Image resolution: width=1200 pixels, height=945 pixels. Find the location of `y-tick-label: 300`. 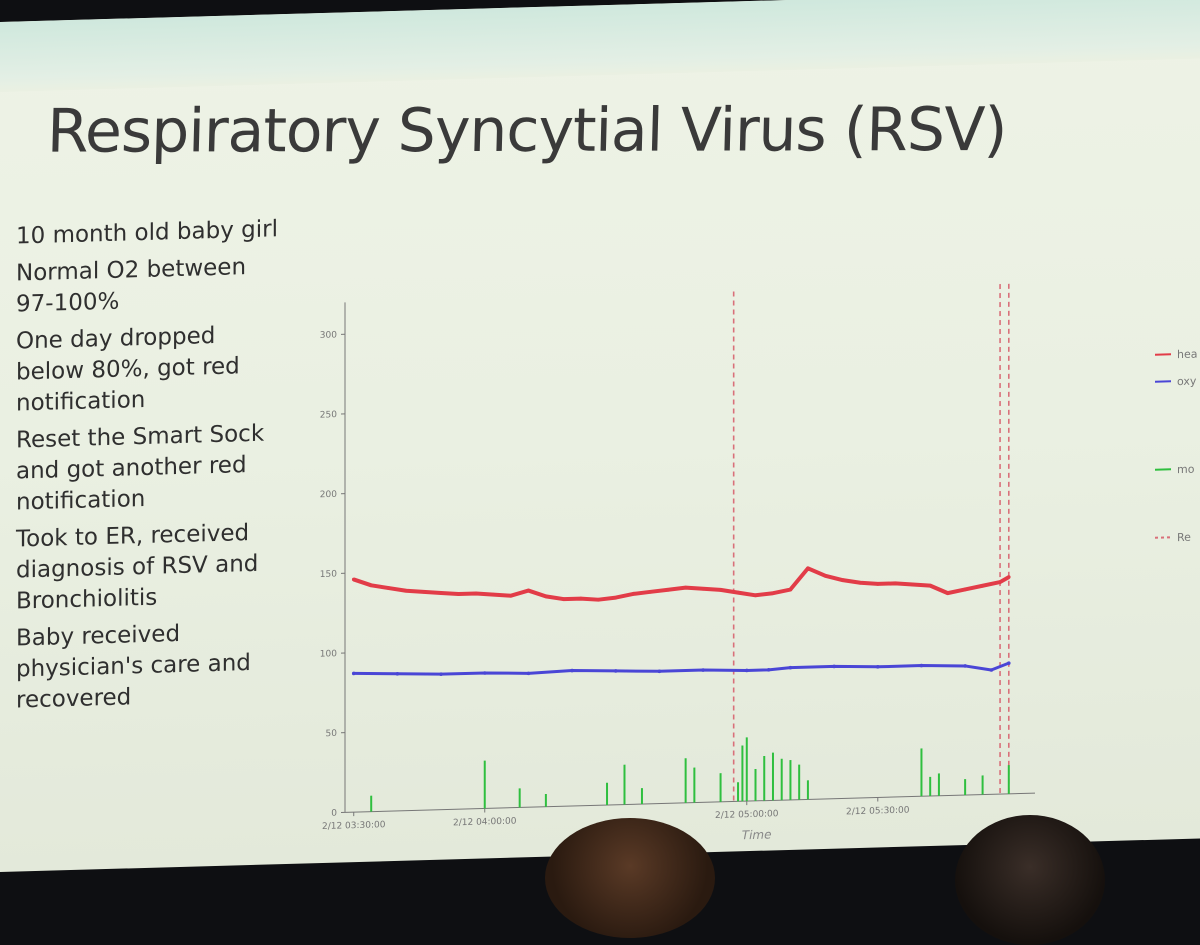

y-tick-label: 300 is located at coordinates (328, 335).